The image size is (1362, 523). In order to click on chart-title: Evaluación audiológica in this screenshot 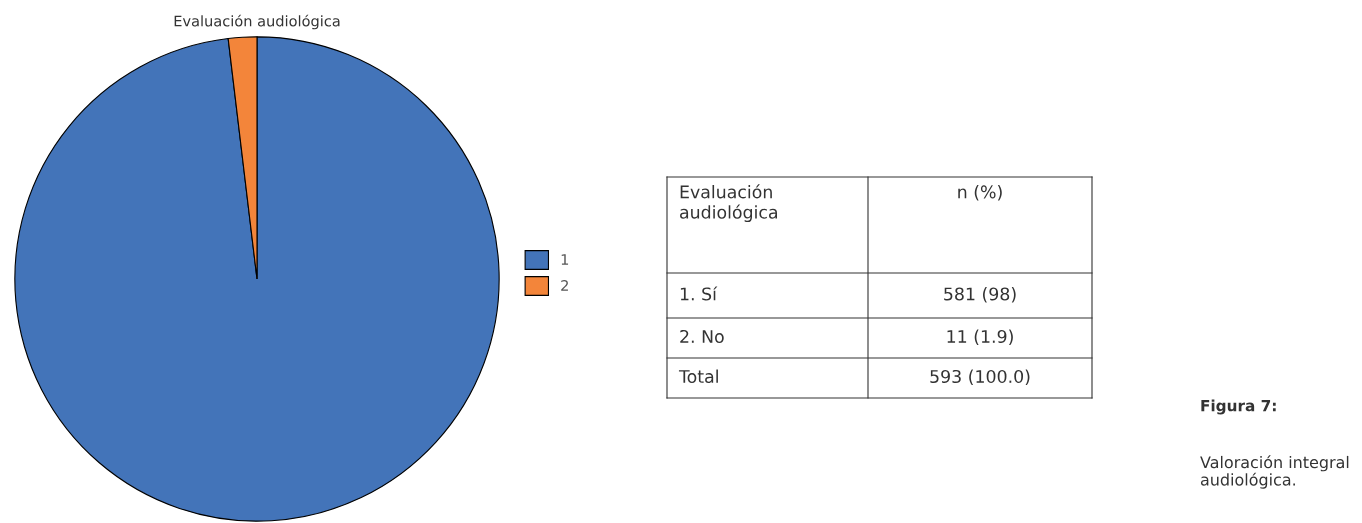, I will do `click(257, 22)`.